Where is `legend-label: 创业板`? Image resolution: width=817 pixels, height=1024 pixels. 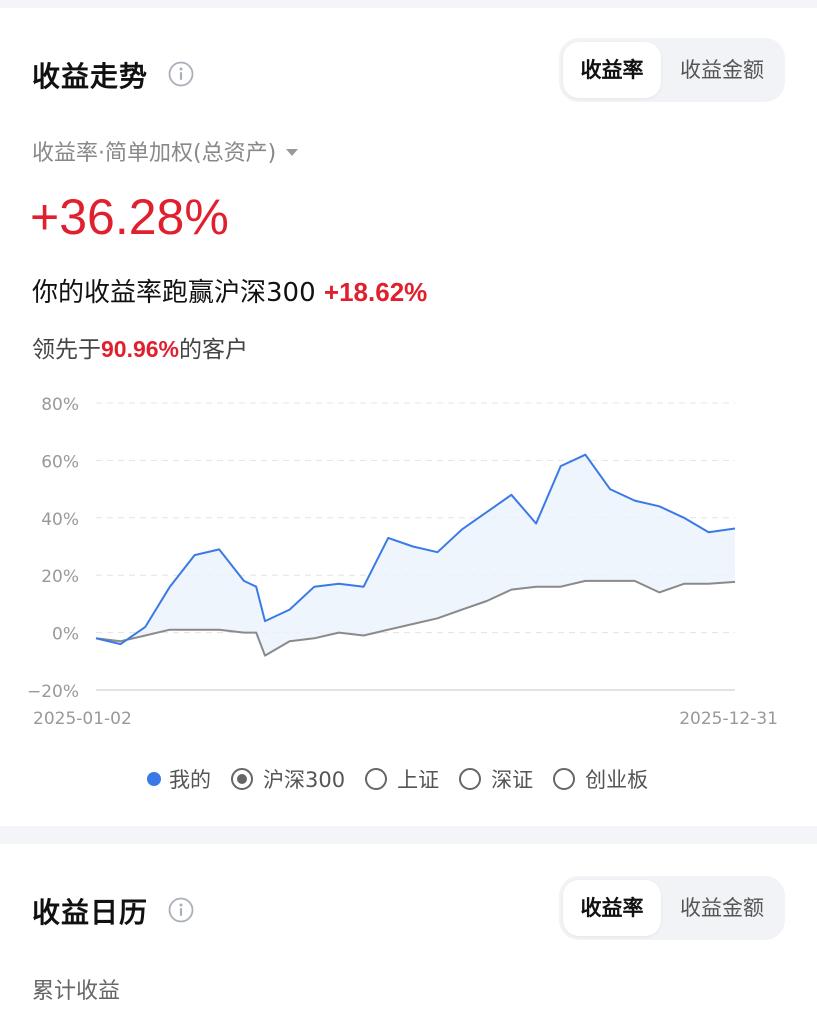
legend-label: 创业板 is located at coordinates (617, 780).